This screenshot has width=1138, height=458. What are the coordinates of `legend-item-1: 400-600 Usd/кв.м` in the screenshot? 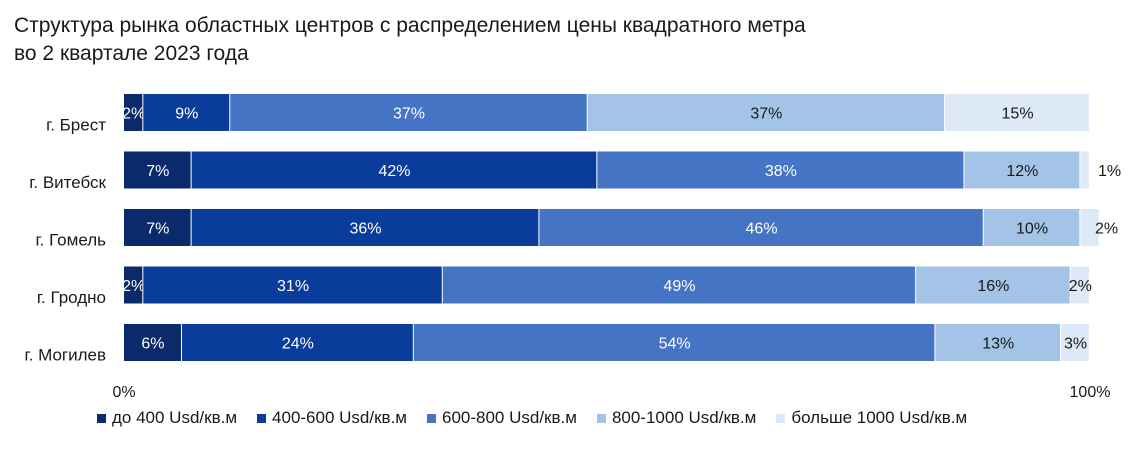 It's located at (332, 418).